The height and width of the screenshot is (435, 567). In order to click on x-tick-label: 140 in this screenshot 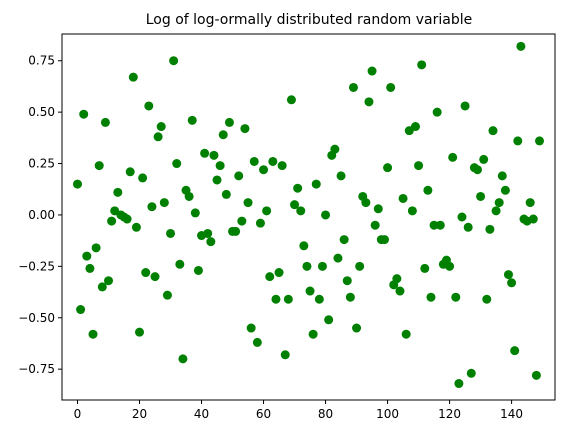, I will do `click(511, 414)`.